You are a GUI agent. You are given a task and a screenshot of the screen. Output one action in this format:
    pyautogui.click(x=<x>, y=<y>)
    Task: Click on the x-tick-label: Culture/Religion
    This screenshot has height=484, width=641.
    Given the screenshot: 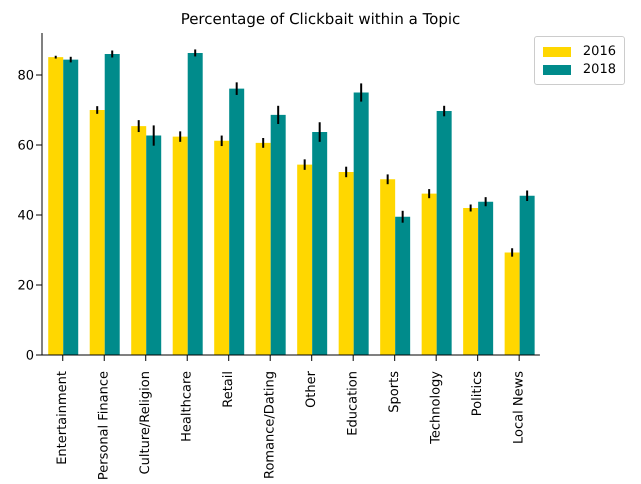 What is the action you would take?
    pyautogui.click(x=146, y=422)
    